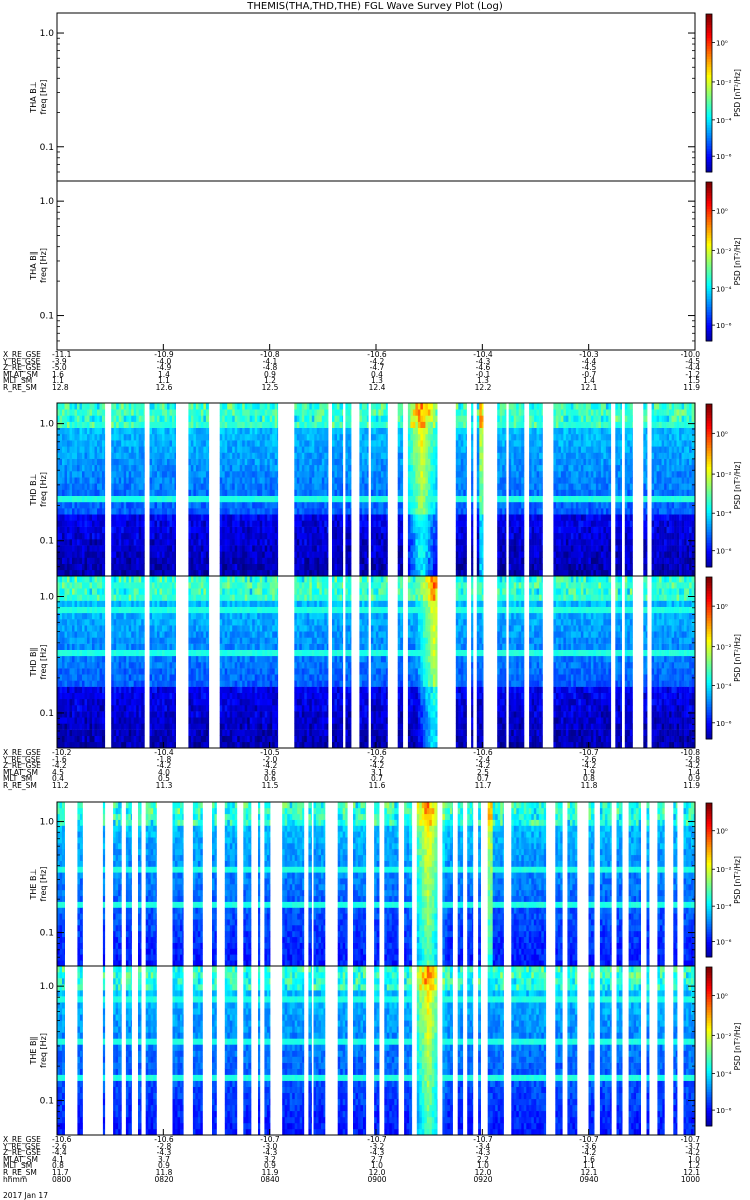 The image size is (750, 1200). I want to click on ephemeris-value: 1000, so click(680, 1180).